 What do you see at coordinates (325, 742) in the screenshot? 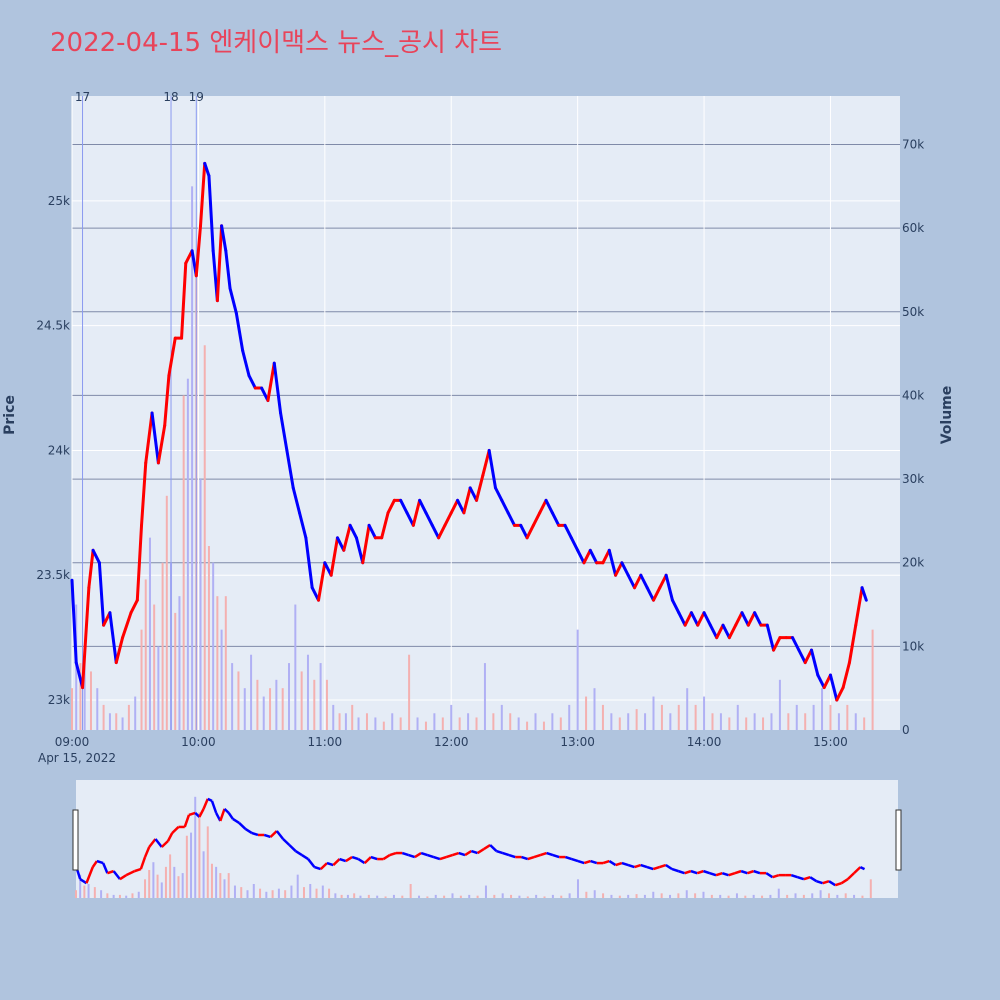
I see `time-tick-label: 11:00` at bounding box center [325, 742].